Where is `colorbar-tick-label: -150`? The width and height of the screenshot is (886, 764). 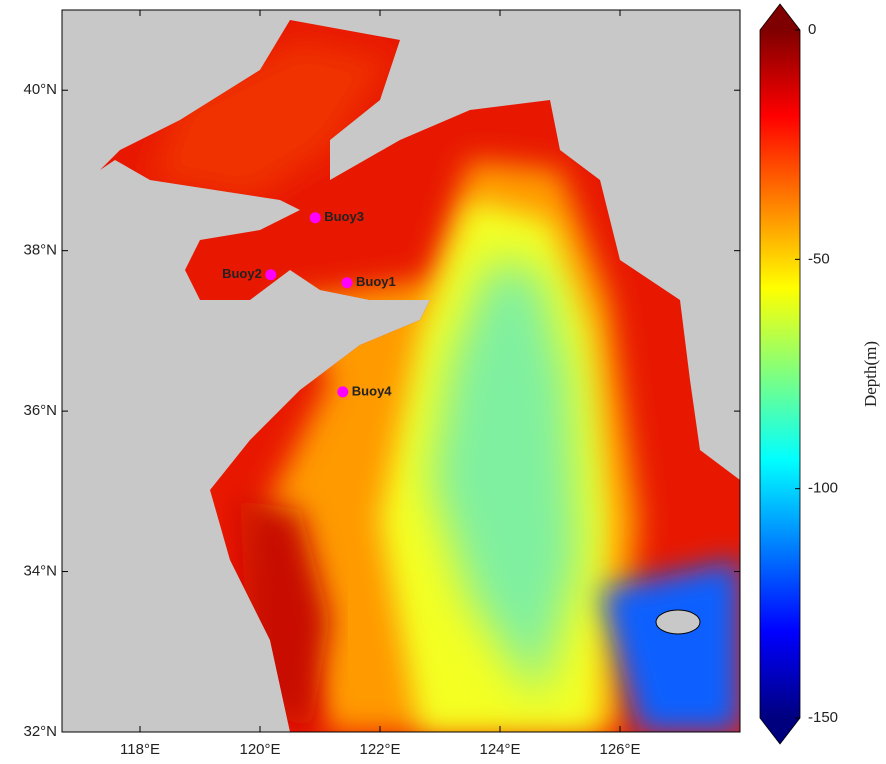 colorbar-tick-label: -150 is located at coordinates (823, 717).